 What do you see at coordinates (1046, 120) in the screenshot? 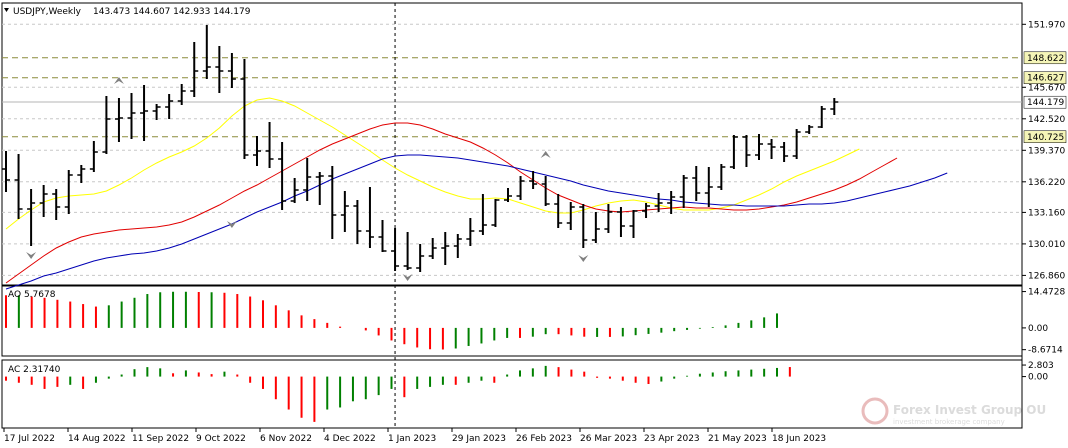
I see `price-tick-label: 142.520` at bounding box center [1046, 120].